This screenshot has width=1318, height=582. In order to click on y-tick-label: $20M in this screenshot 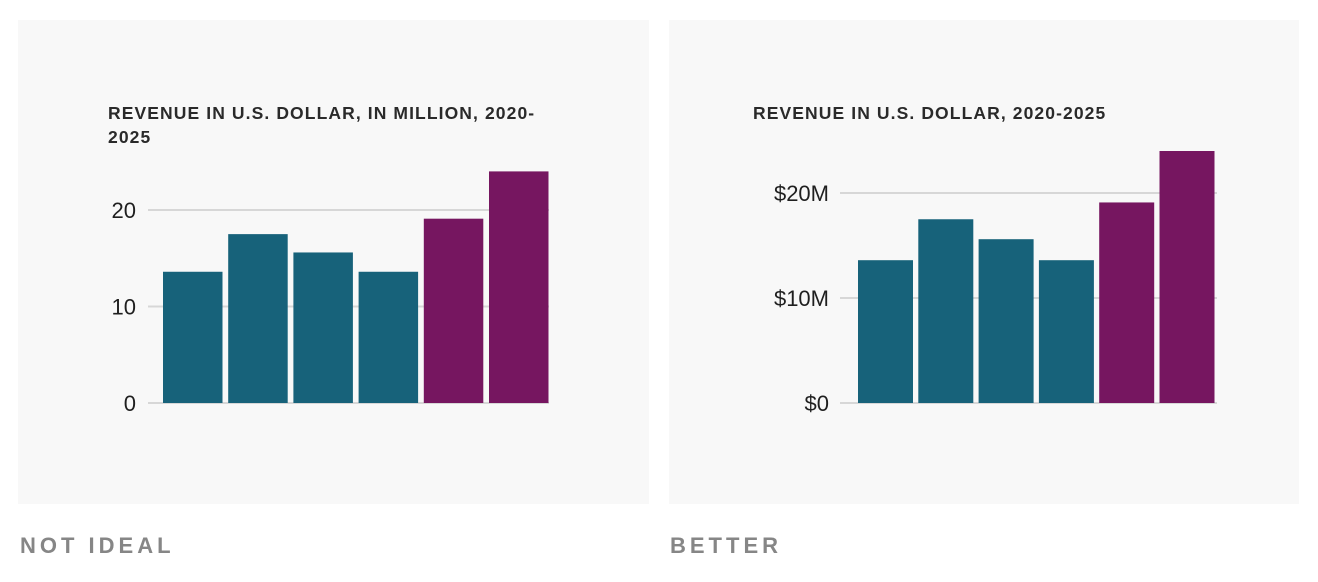, I will do `click(801, 193)`.